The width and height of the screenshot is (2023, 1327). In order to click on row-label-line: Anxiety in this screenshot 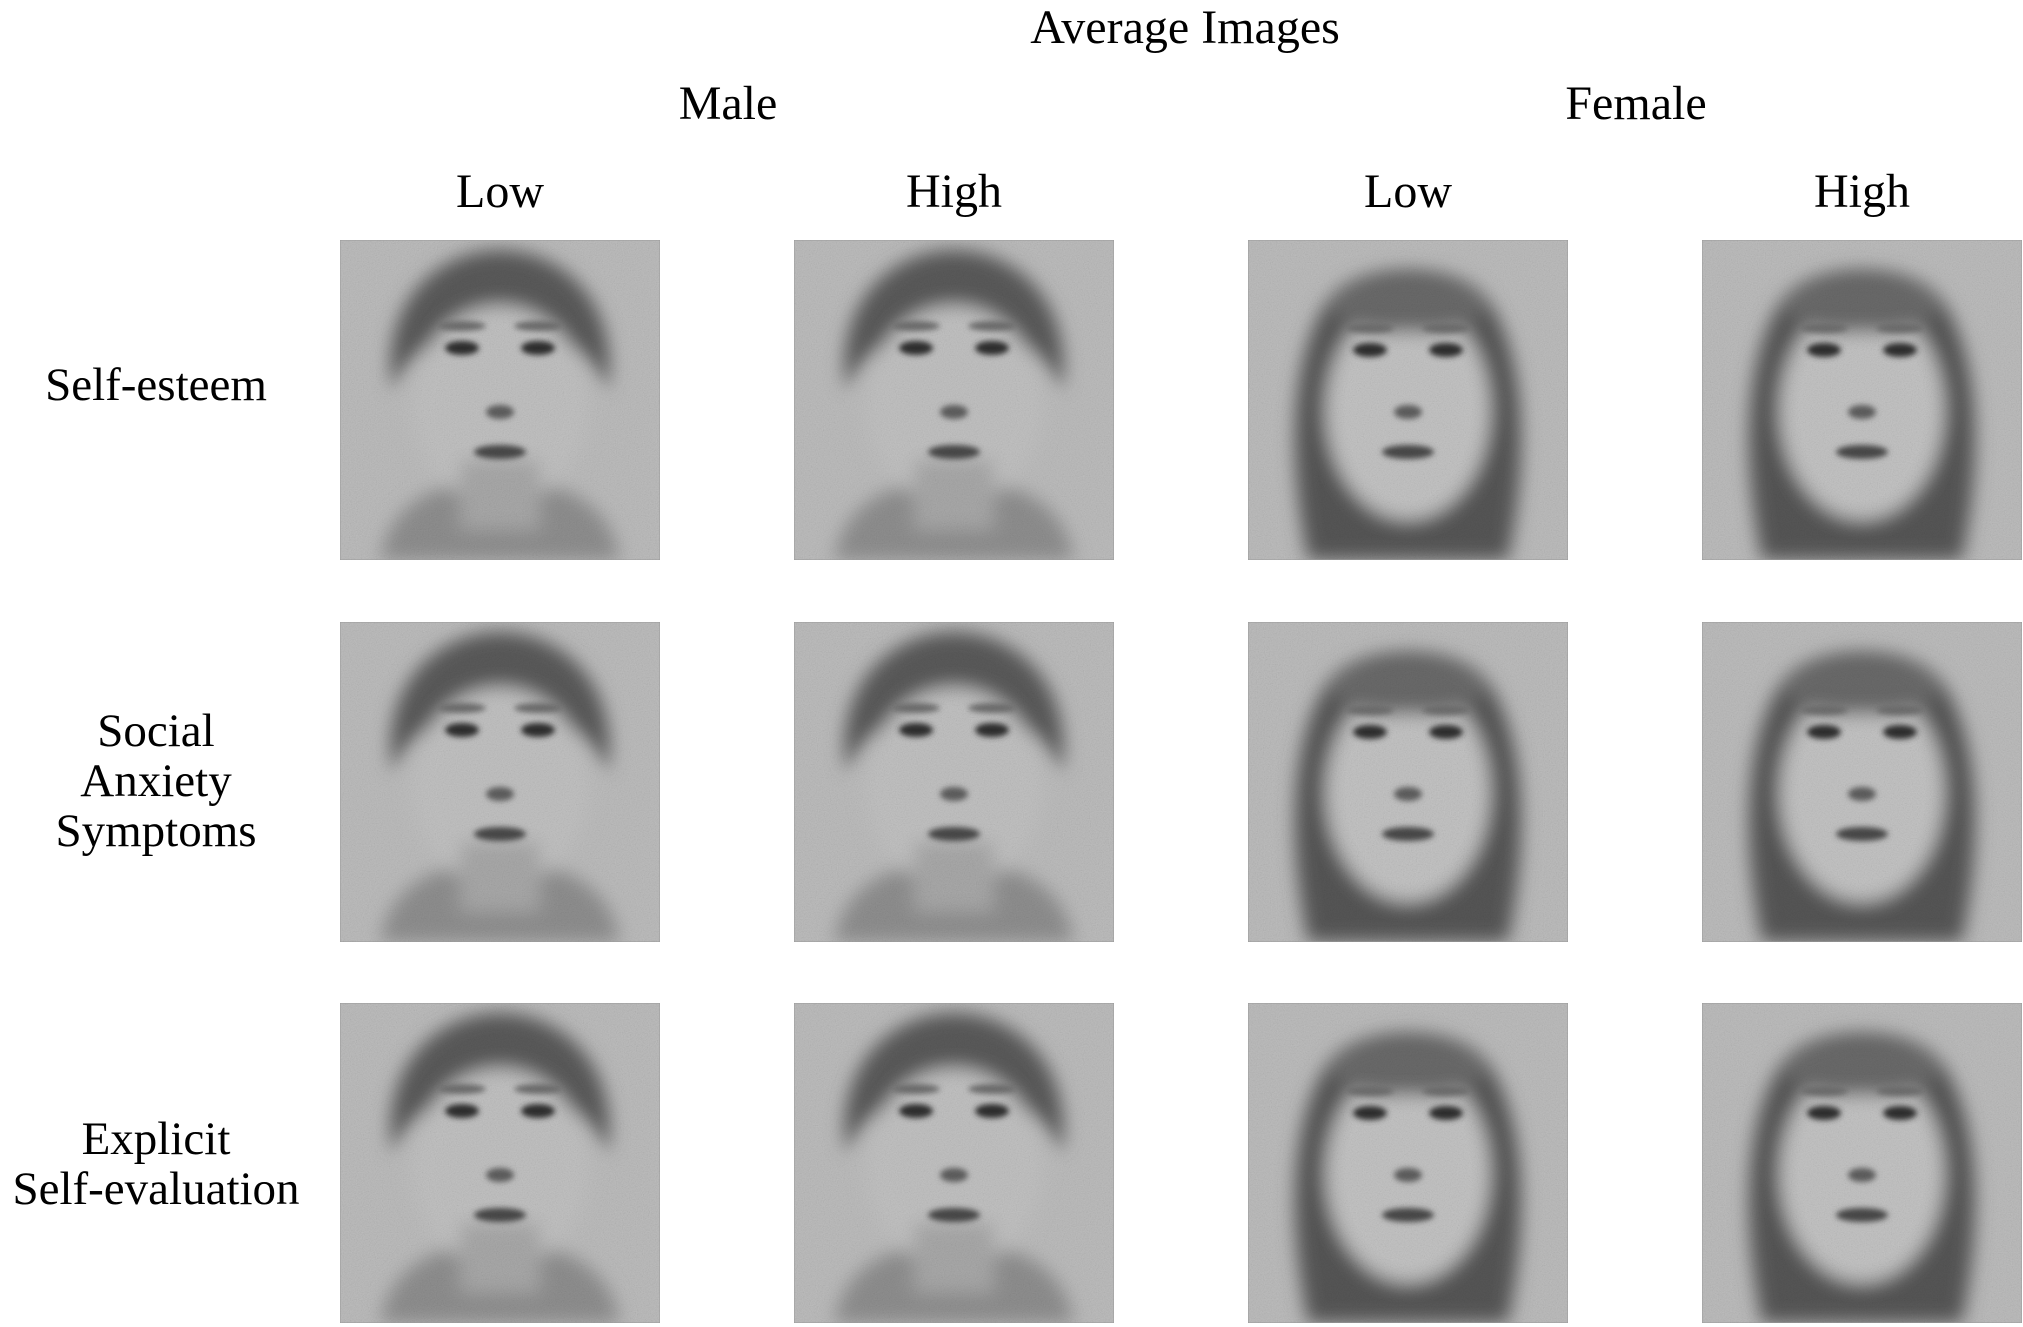, I will do `click(156, 781)`.